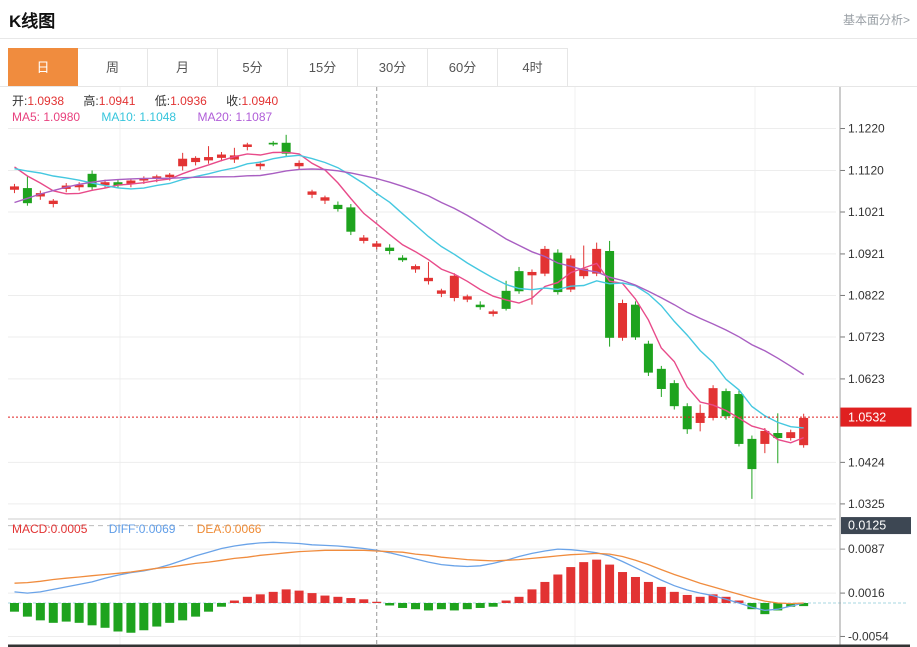 The height and width of the screenshot is (647, 917). I want to click on macd-tick-label: -0.0054, so click(868, 636).